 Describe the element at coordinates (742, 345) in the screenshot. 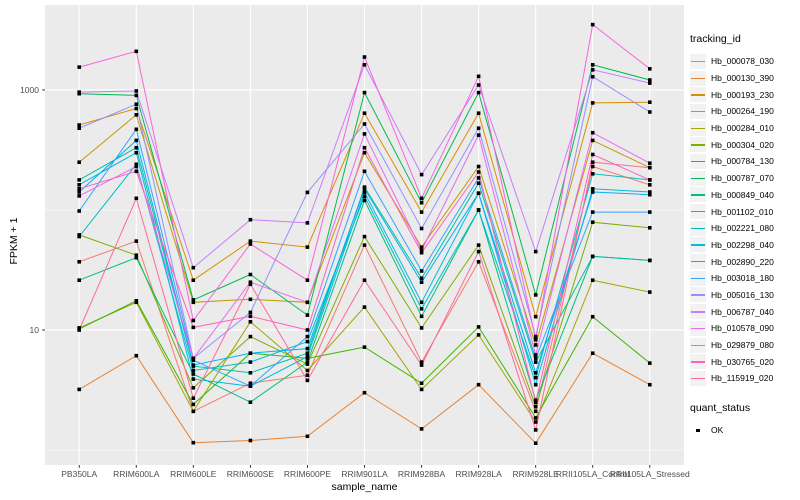

I see `legend-label: Hb_029879_080` at that location.